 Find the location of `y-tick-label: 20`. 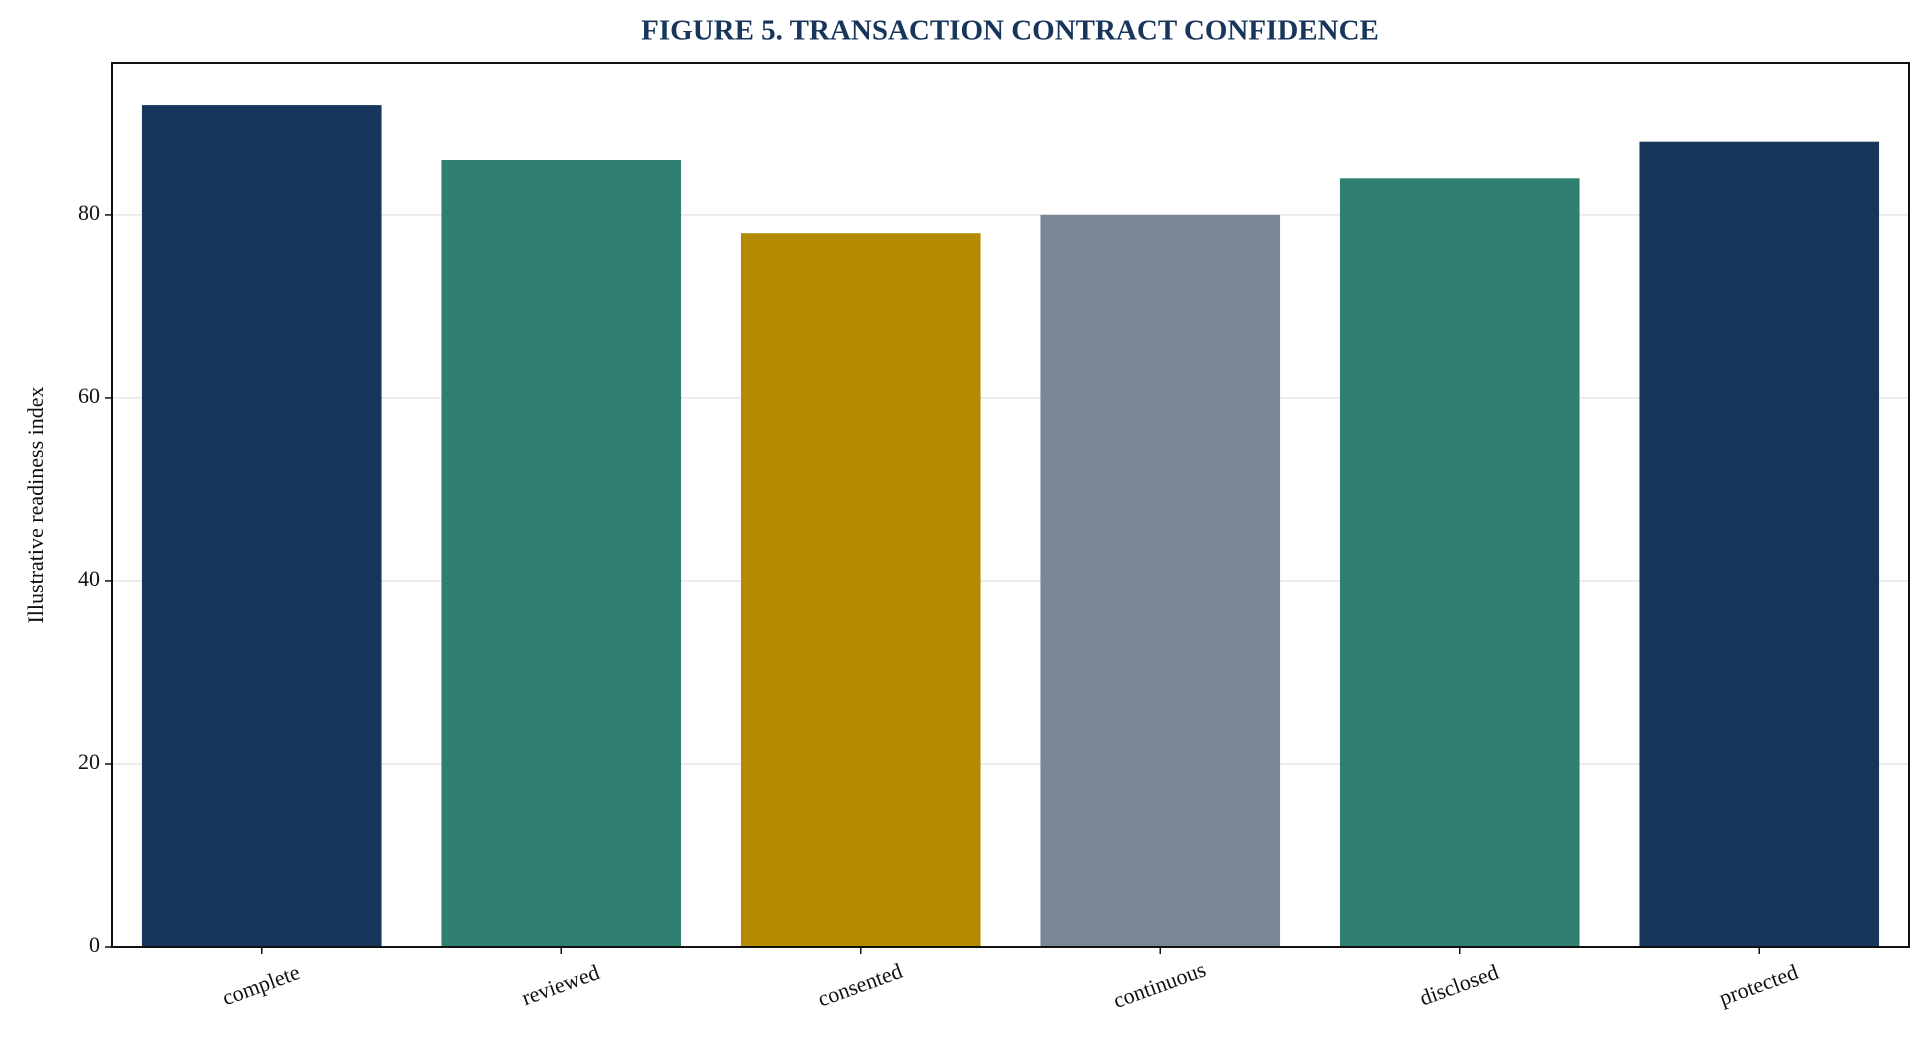

y-tick-label: 20 is located at coordinates (89, 761).